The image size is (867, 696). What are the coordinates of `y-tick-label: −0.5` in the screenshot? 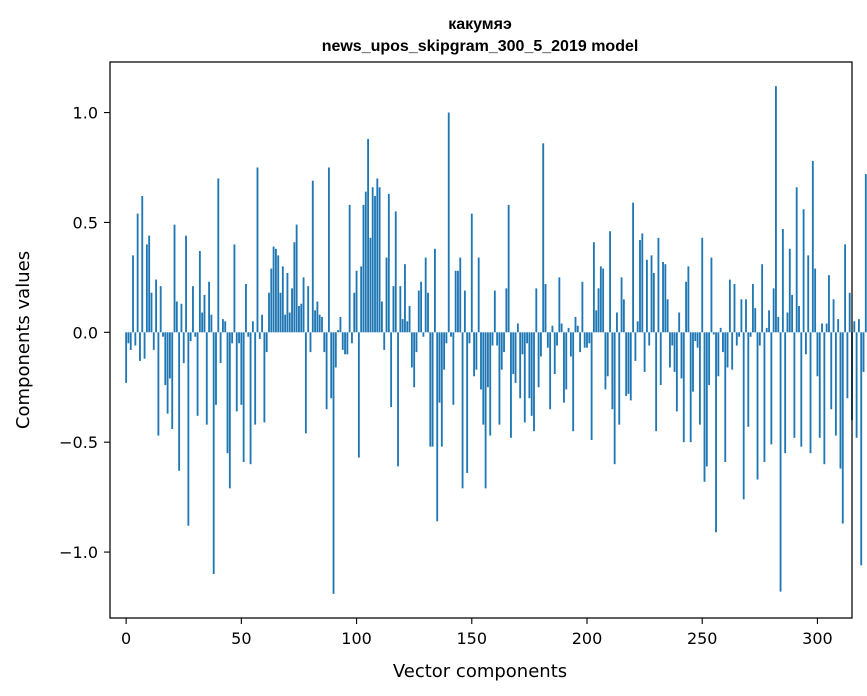 It's located at (78, 442).